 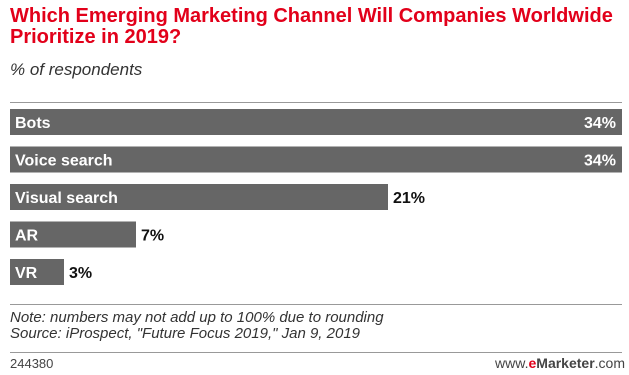 I want to click on bar-bots, so click(x=316, y=122).